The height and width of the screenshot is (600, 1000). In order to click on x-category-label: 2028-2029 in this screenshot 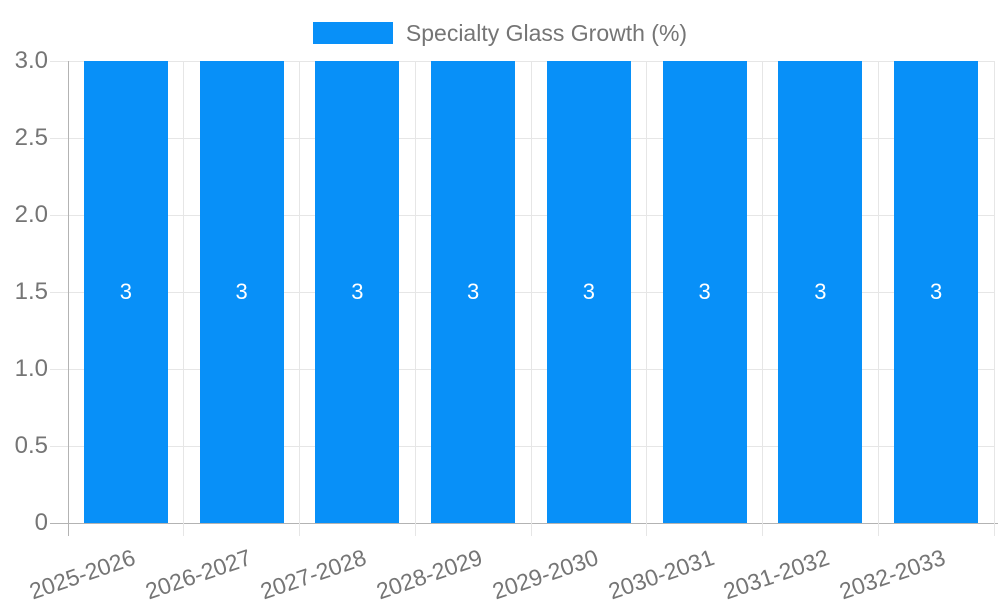, I will do `click(429, 572)`.